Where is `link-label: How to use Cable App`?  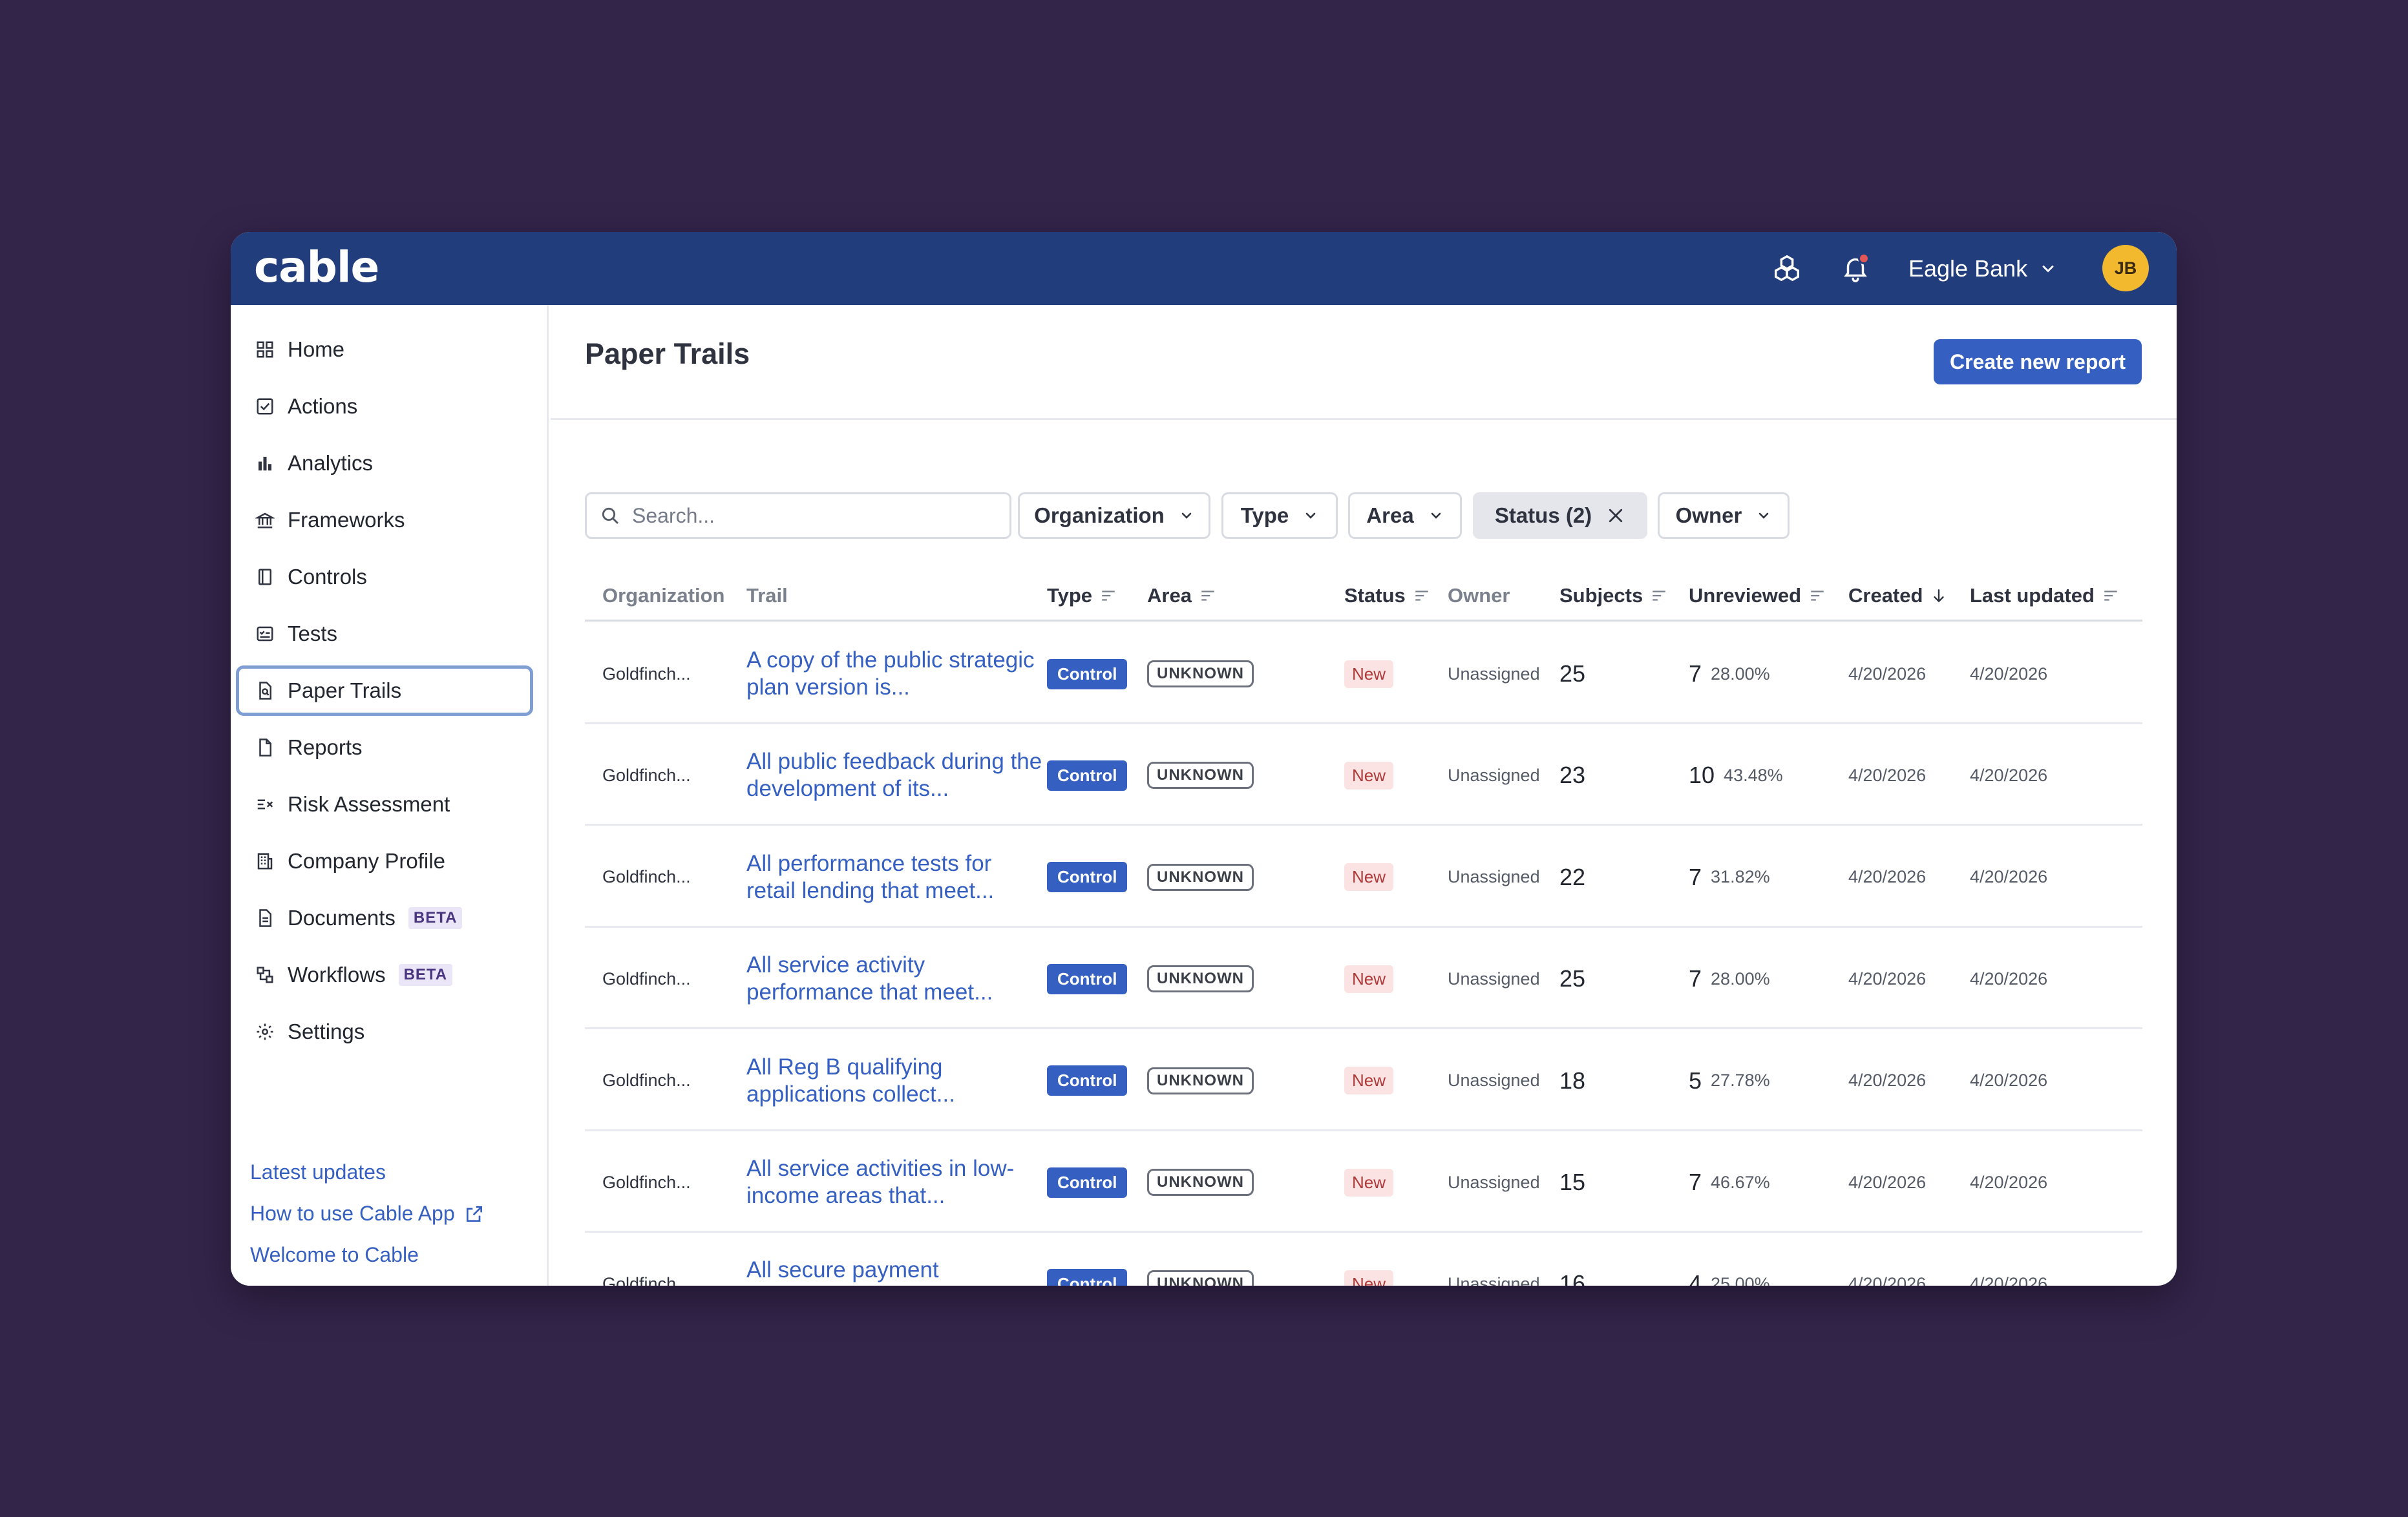 link-label: How to use Cable App is located at coordinates (352, 1213).